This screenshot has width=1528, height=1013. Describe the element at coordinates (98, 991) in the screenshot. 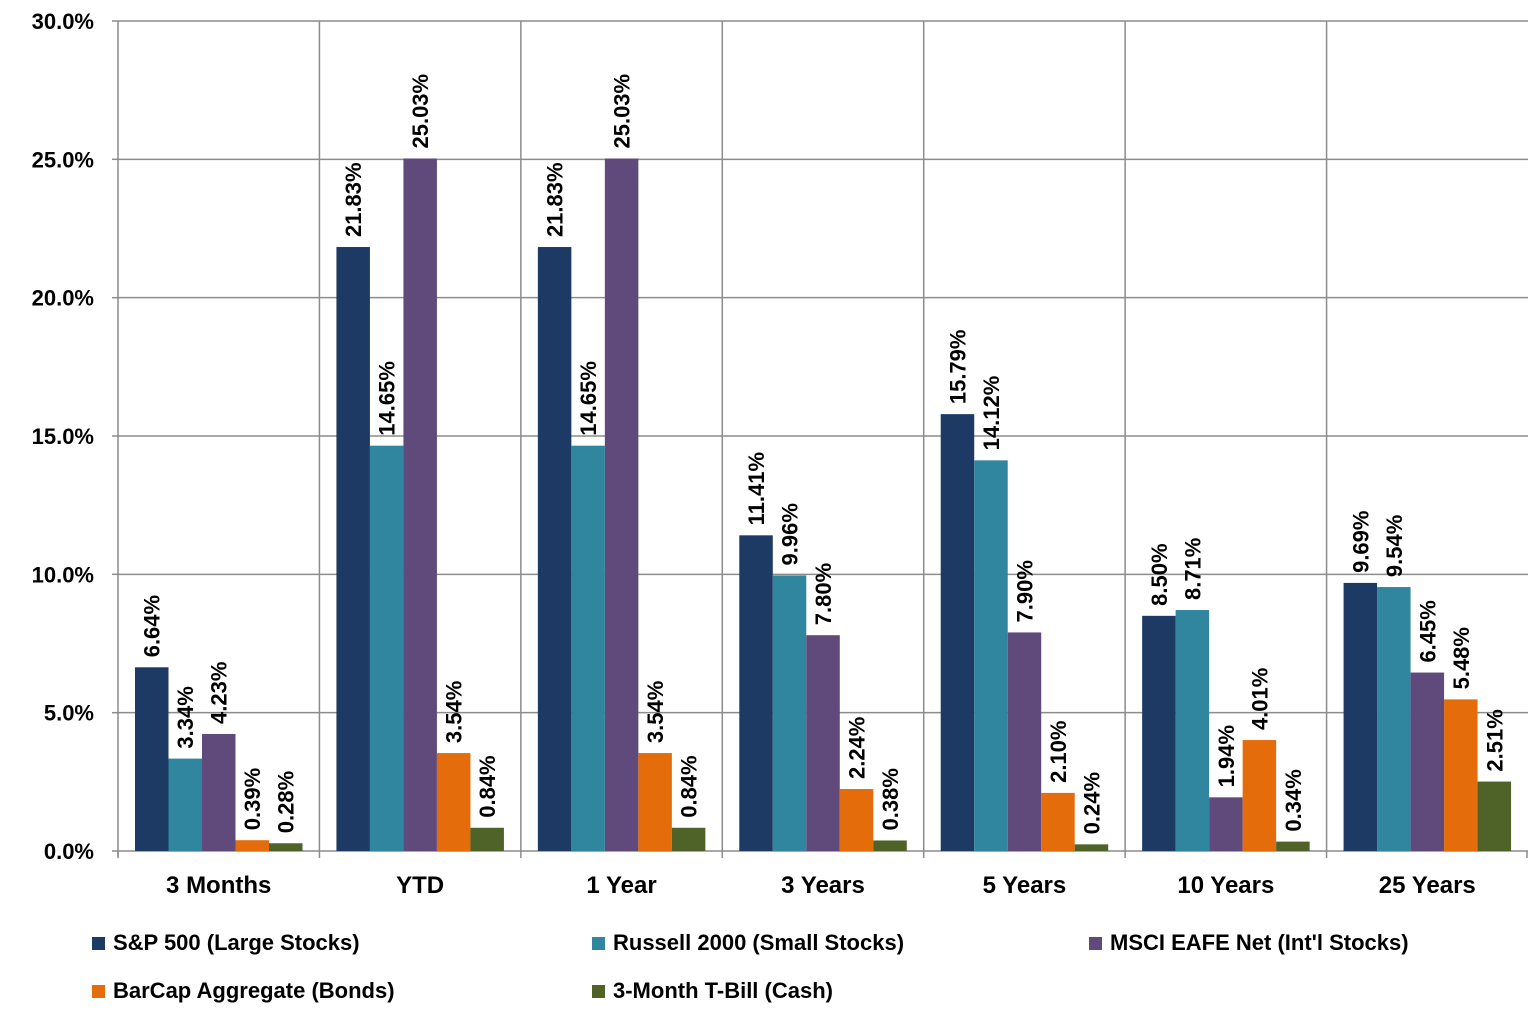

I see `legend-swatch-barcap` at that location.